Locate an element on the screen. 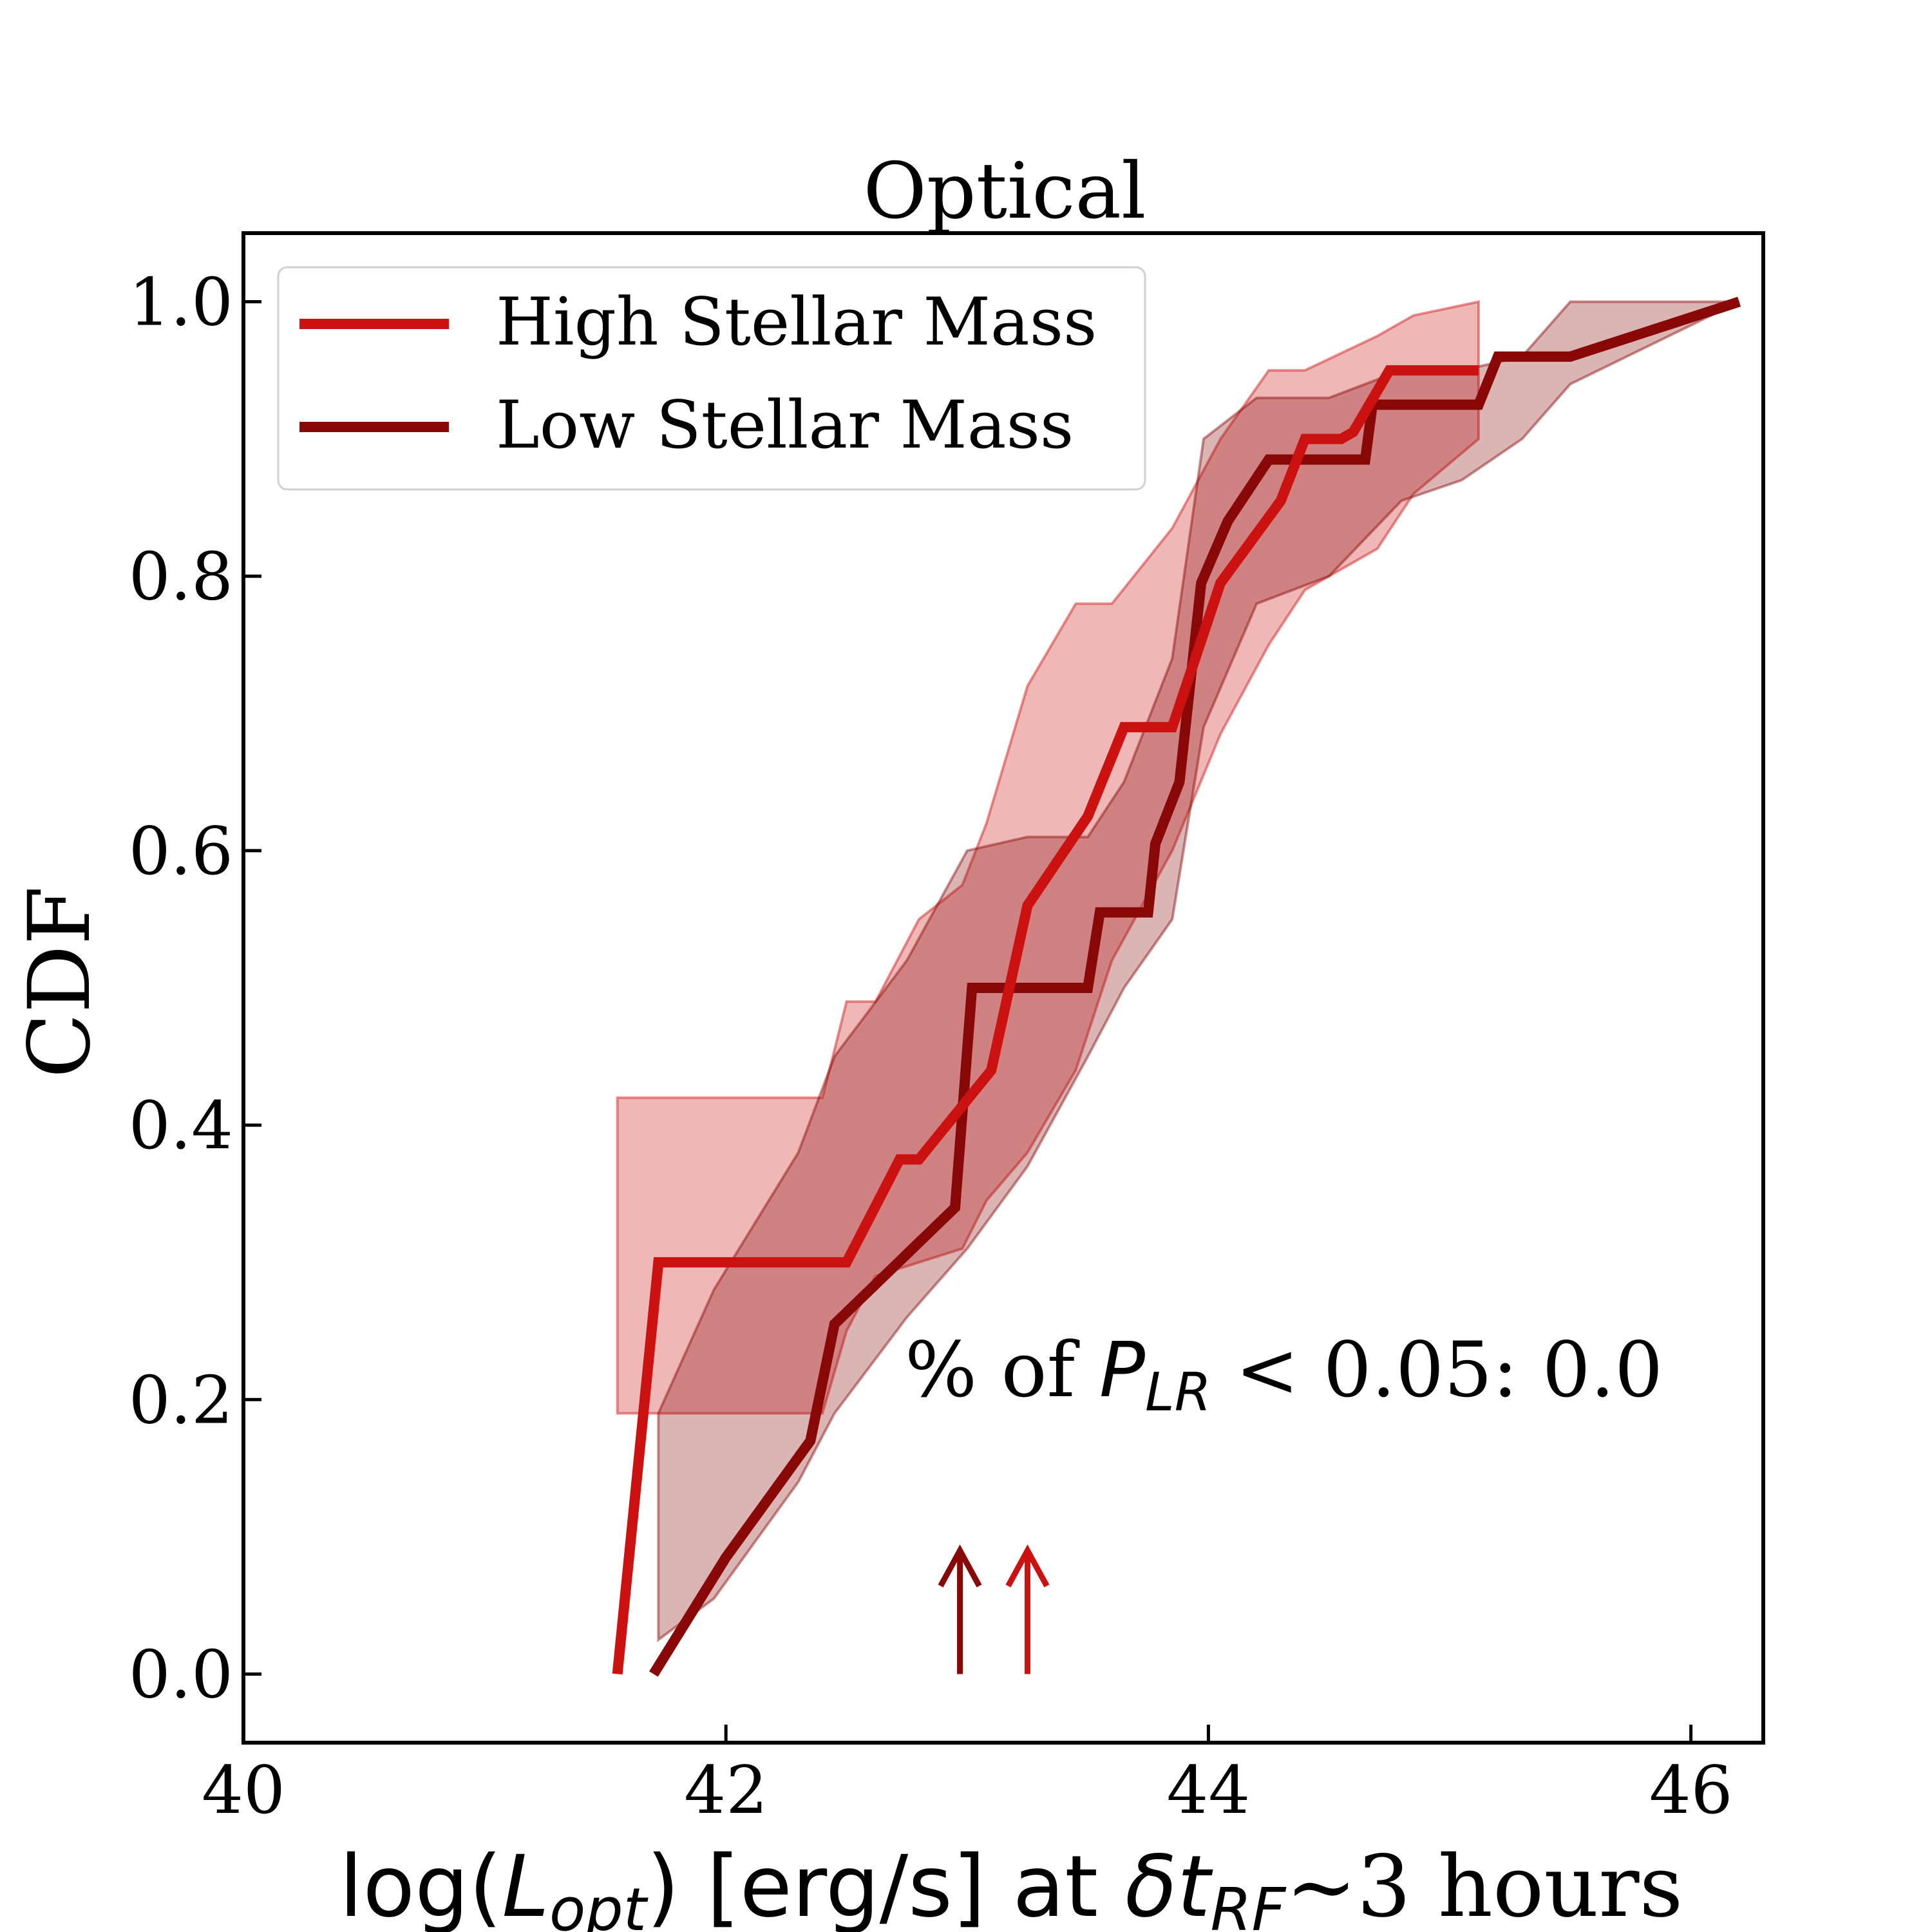  arrow-high-stellar-mass is located at coordinates (1027, 1609).